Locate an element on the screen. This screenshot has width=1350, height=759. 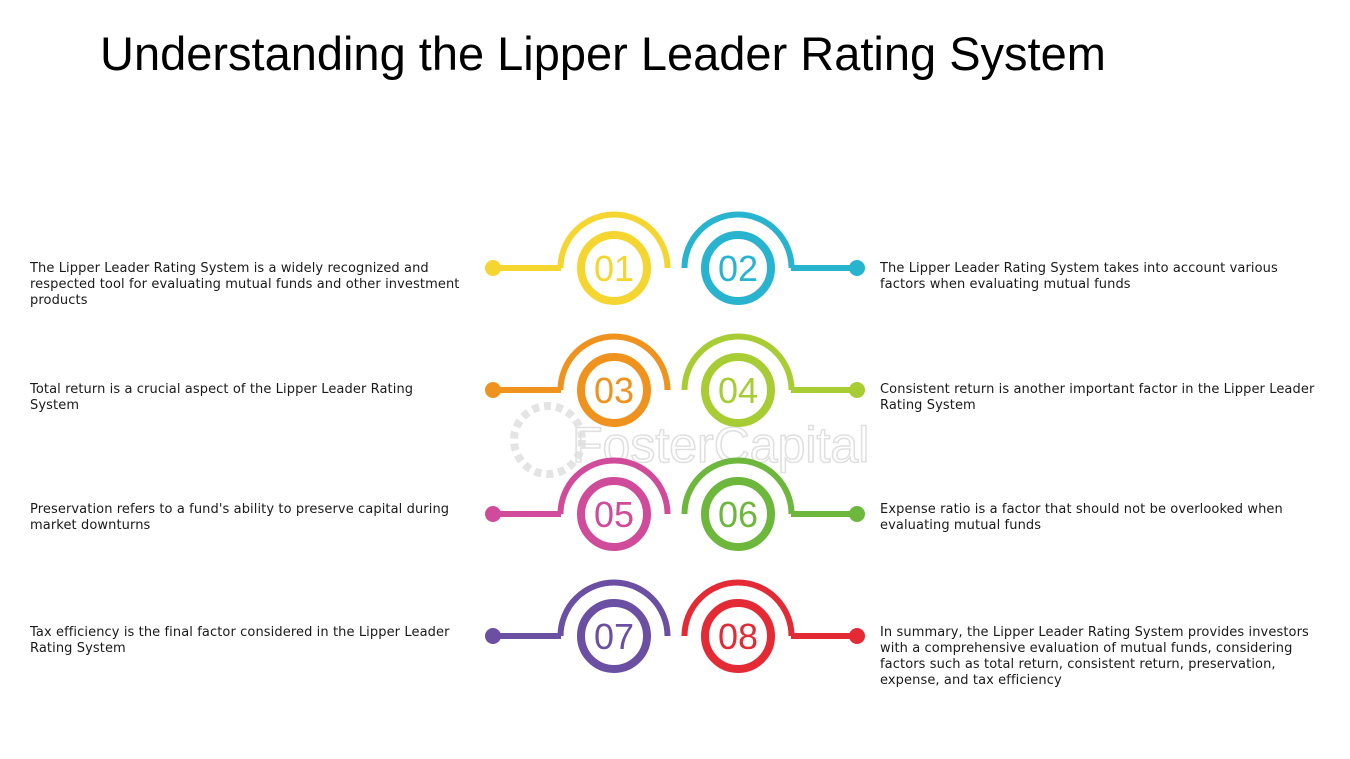
step-number-04: 04 is located at coordinates (738, 390).